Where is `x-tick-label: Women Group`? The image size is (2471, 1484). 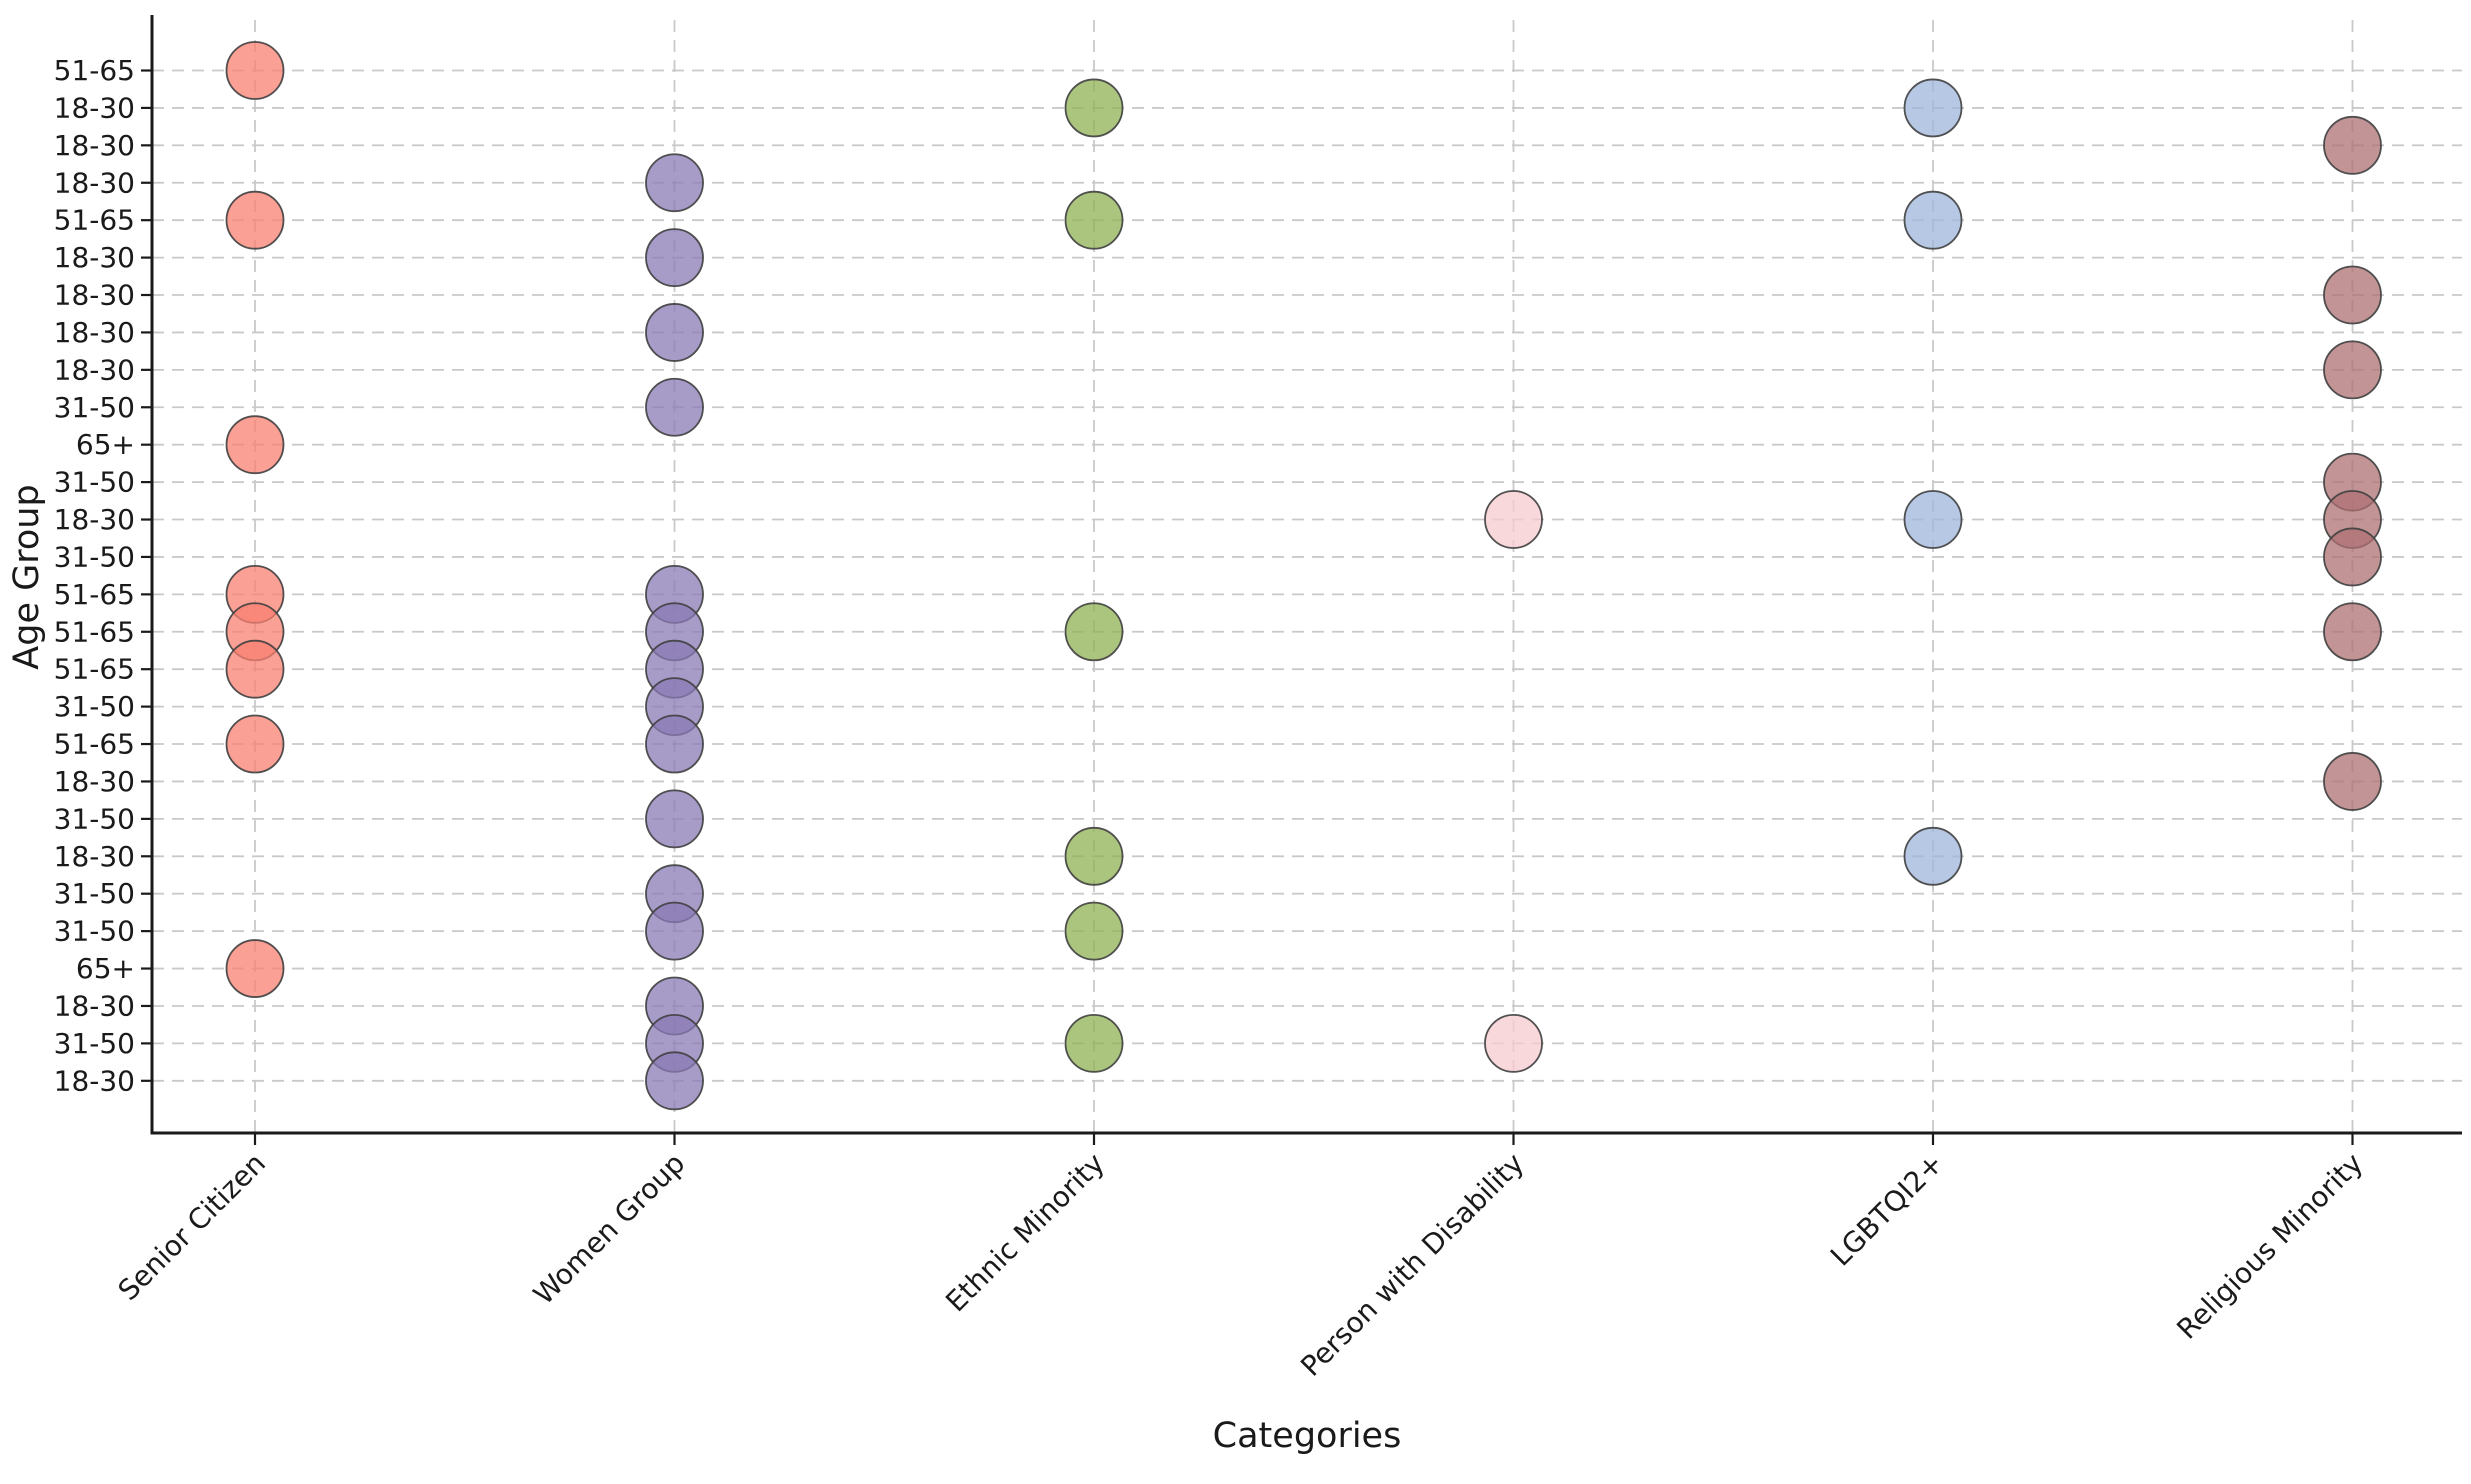 x-tick-label: Women Group is located at coordinates (609, 1229).